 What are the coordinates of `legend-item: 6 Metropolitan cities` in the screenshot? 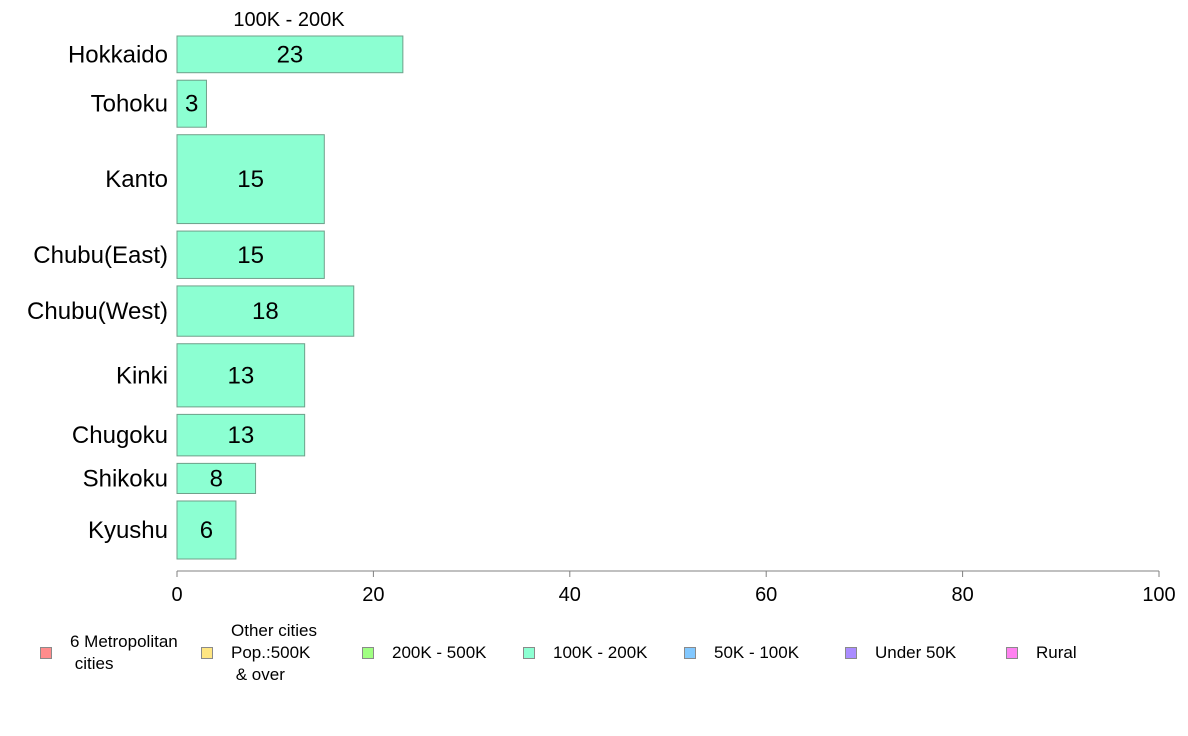 It's located at (109, 653).